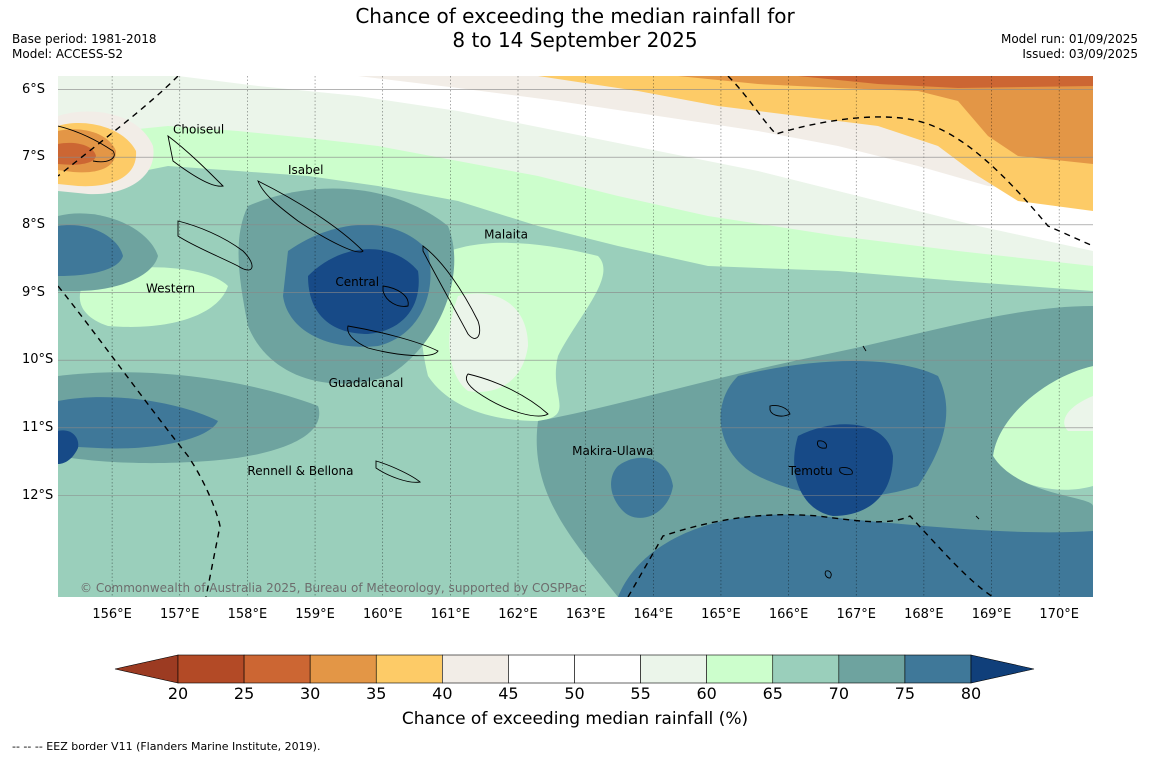  What do you see at coordinates (146, 669) in the screenshot?
I see `colorbar-under-arrow` at bounding box center [146, 669].